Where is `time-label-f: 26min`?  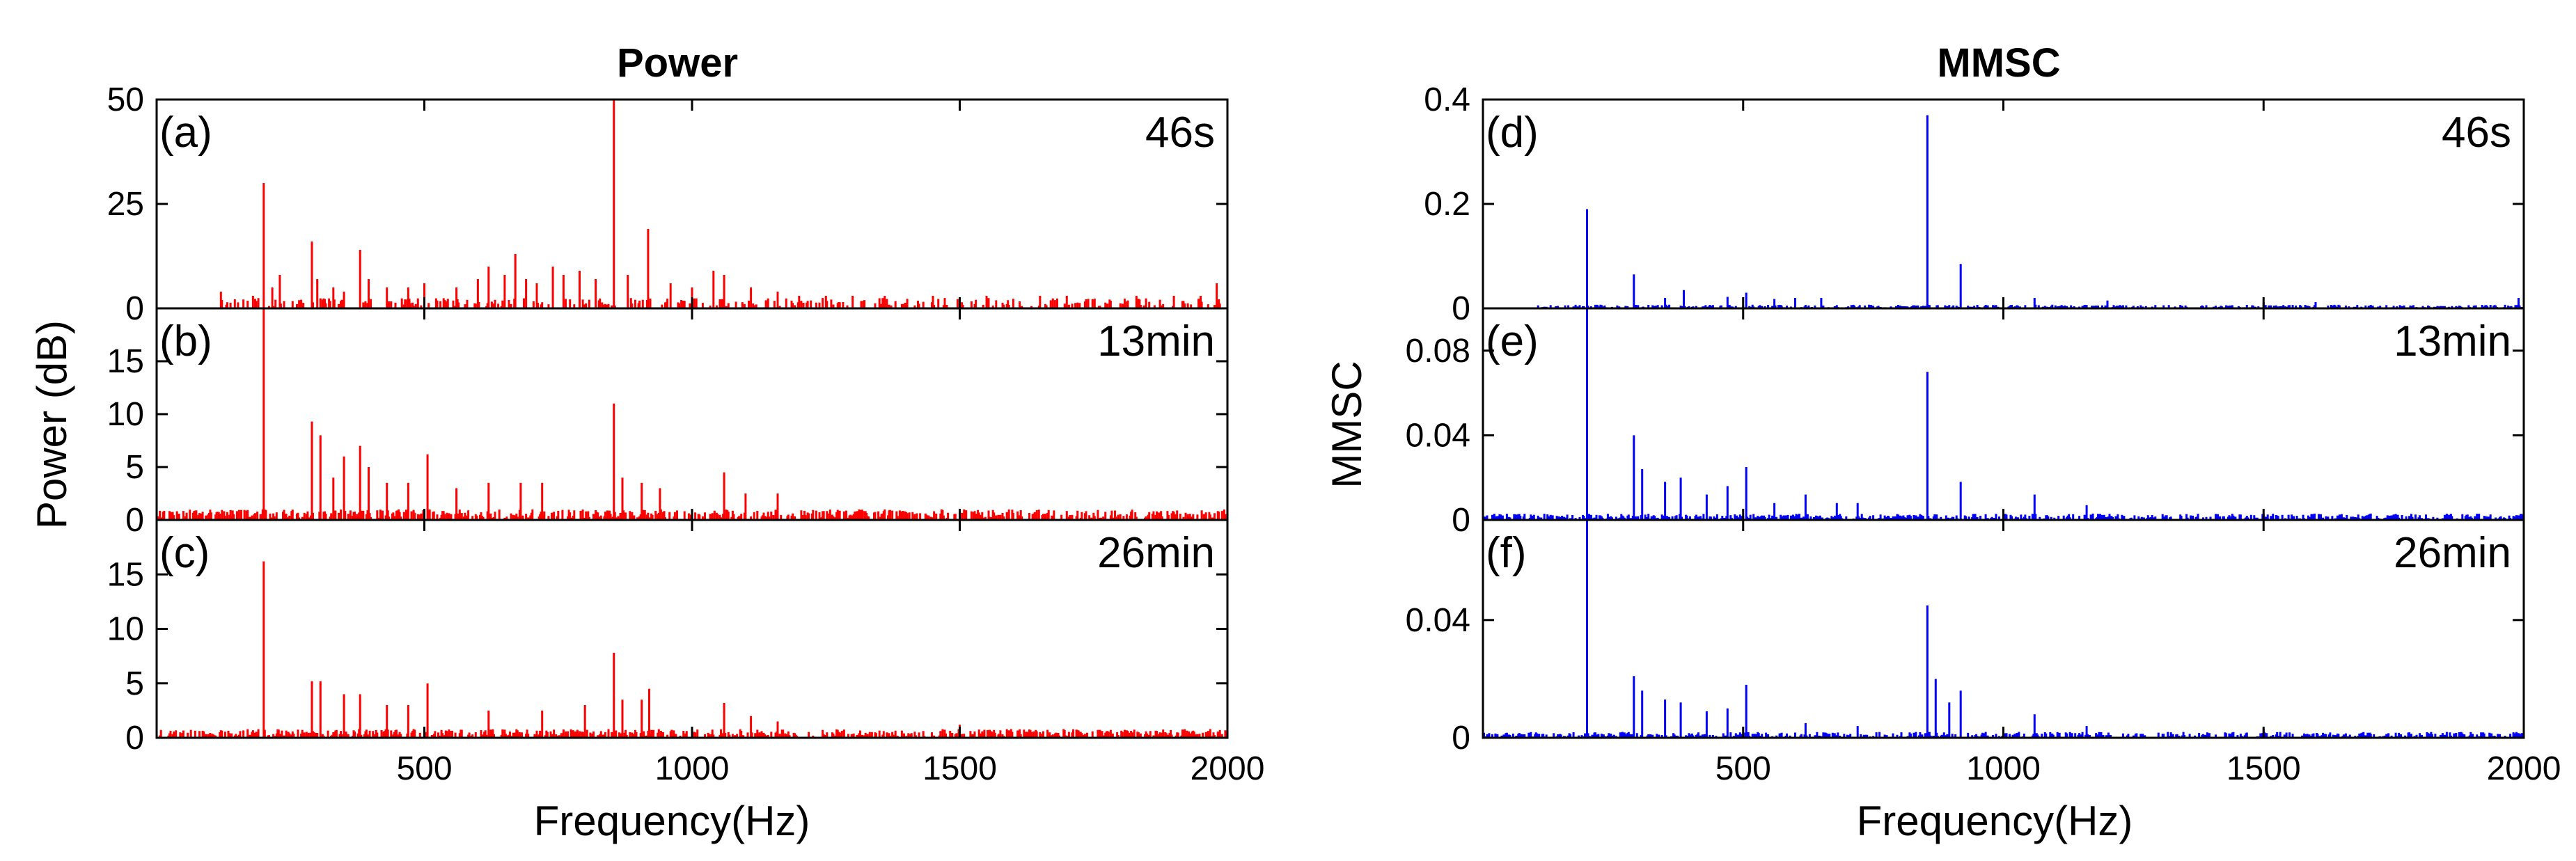
time-label-f: 26min is located at coordinates (2452, 553).